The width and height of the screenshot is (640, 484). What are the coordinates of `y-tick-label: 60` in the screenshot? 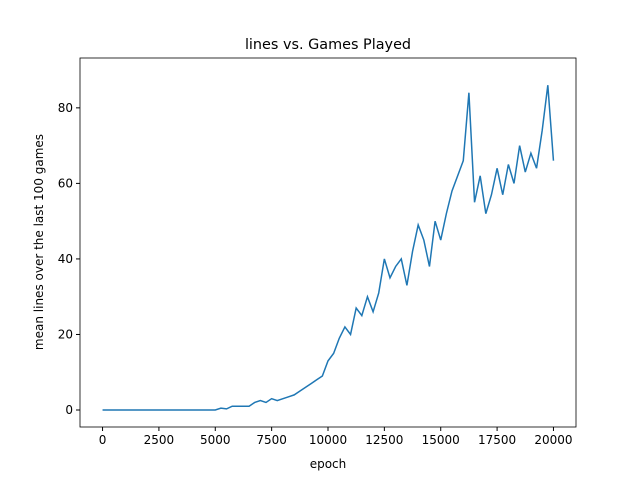 It's located at (65, 183).